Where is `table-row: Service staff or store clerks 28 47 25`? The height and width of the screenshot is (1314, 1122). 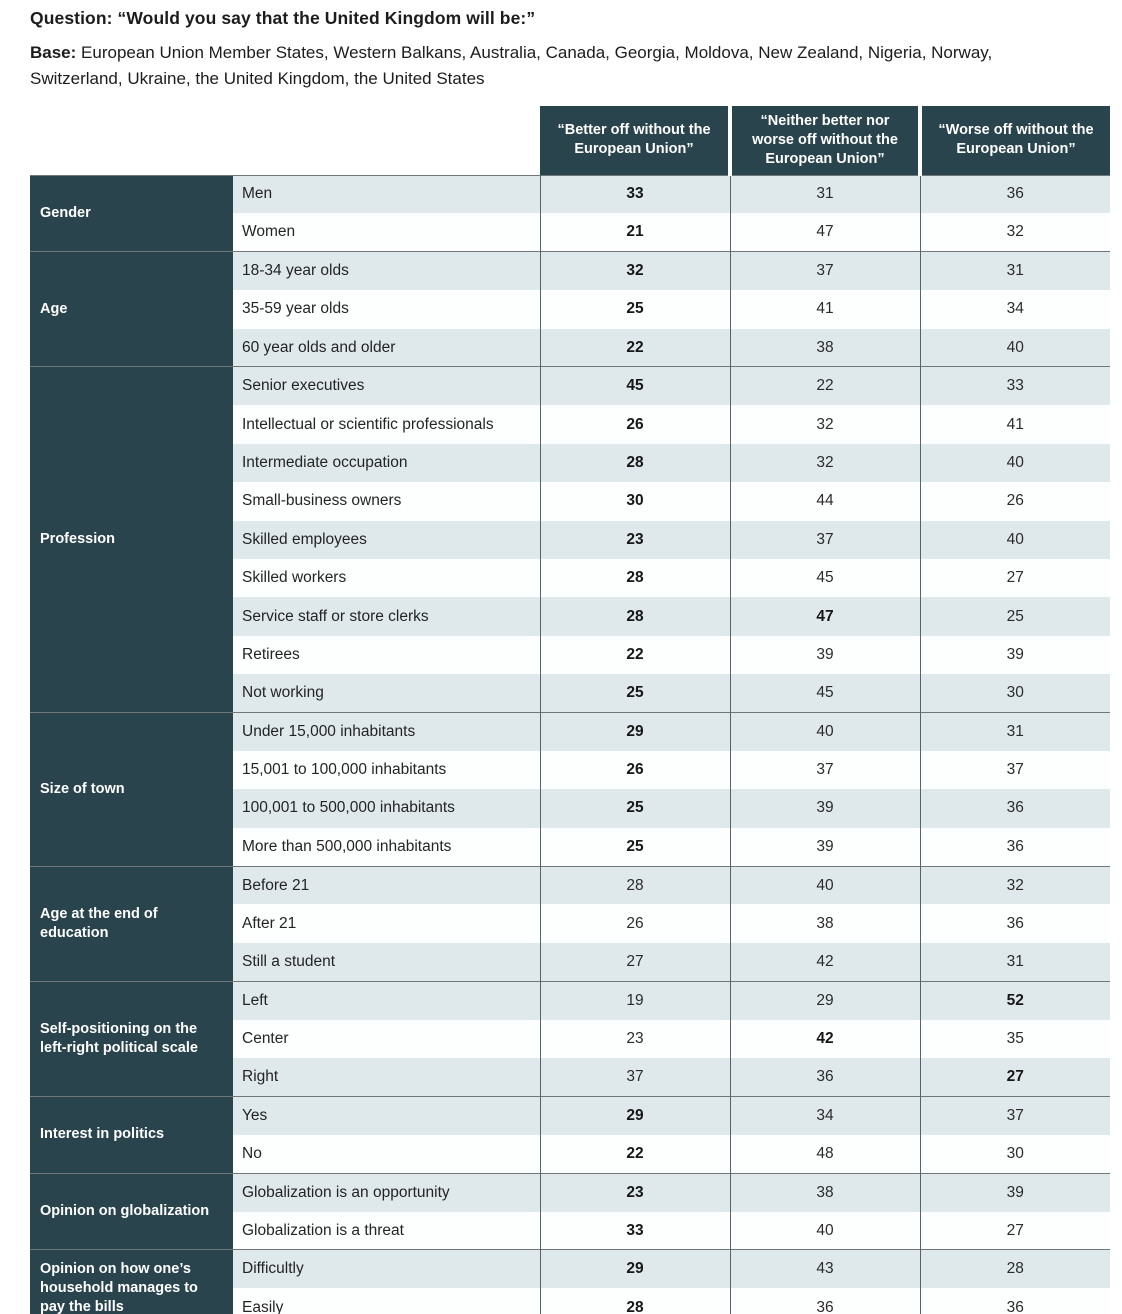 table-row: Service staff or store clerks 28 47 25 is located at coordinates (570, 616).